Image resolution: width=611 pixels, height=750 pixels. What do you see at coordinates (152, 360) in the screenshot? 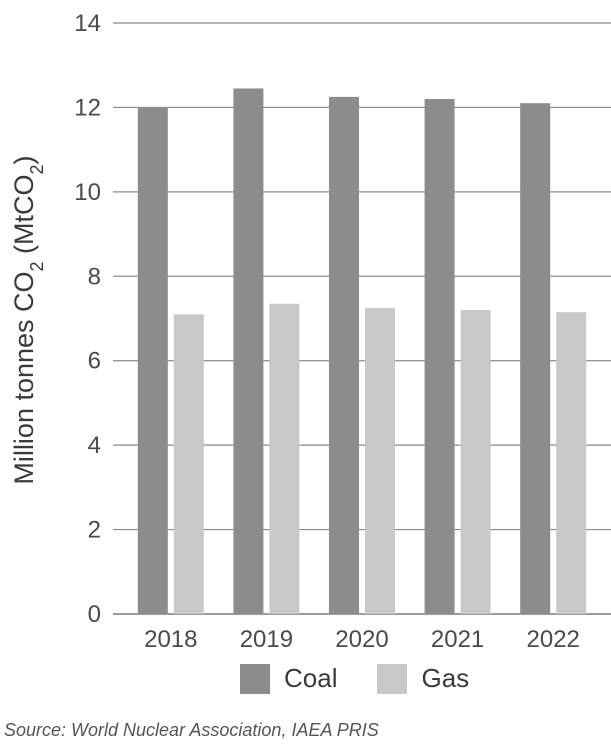
I see `bar-coal-2018` at bounding box center [152, 360].